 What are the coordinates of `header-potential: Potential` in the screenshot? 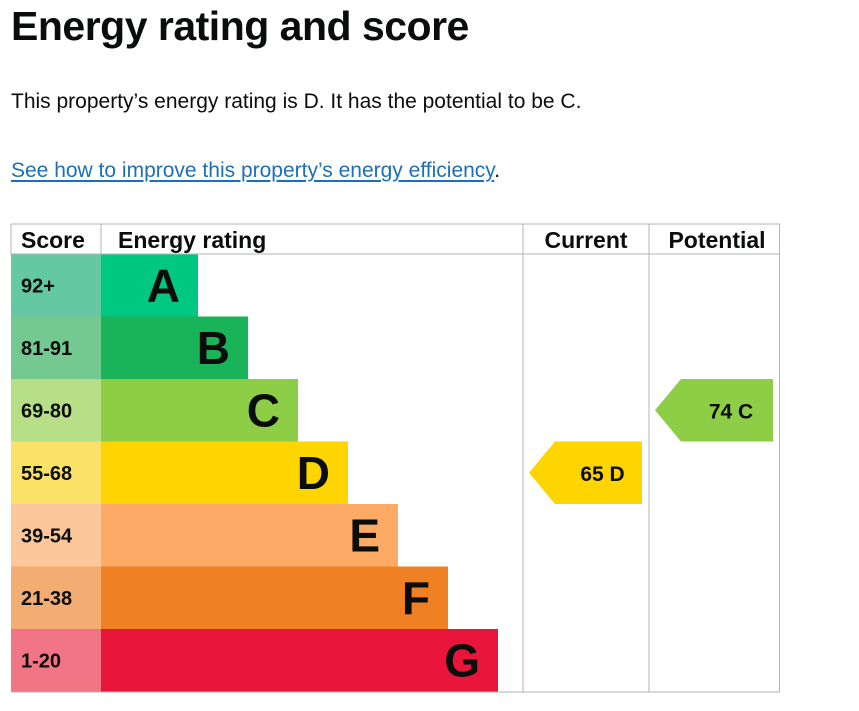 It's located at (716, 240).